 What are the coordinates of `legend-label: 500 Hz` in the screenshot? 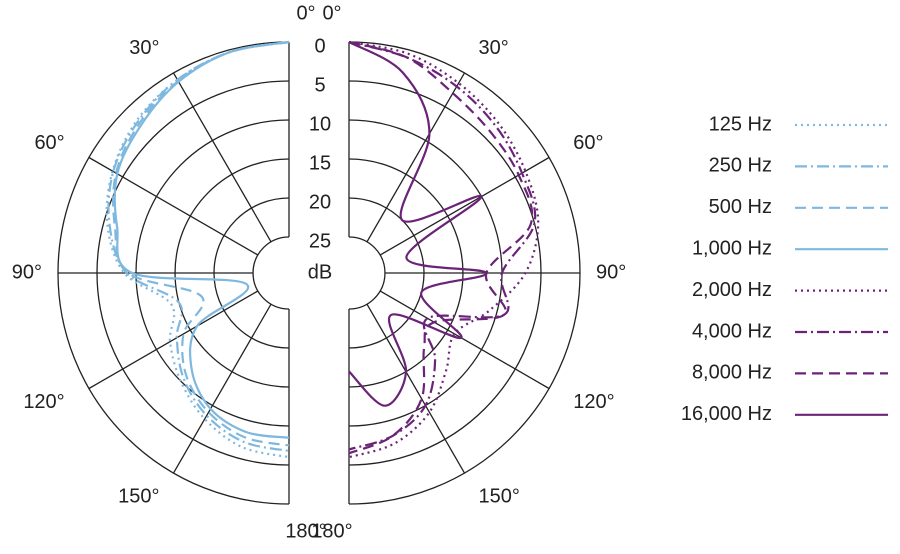 It's located at (740, 207).